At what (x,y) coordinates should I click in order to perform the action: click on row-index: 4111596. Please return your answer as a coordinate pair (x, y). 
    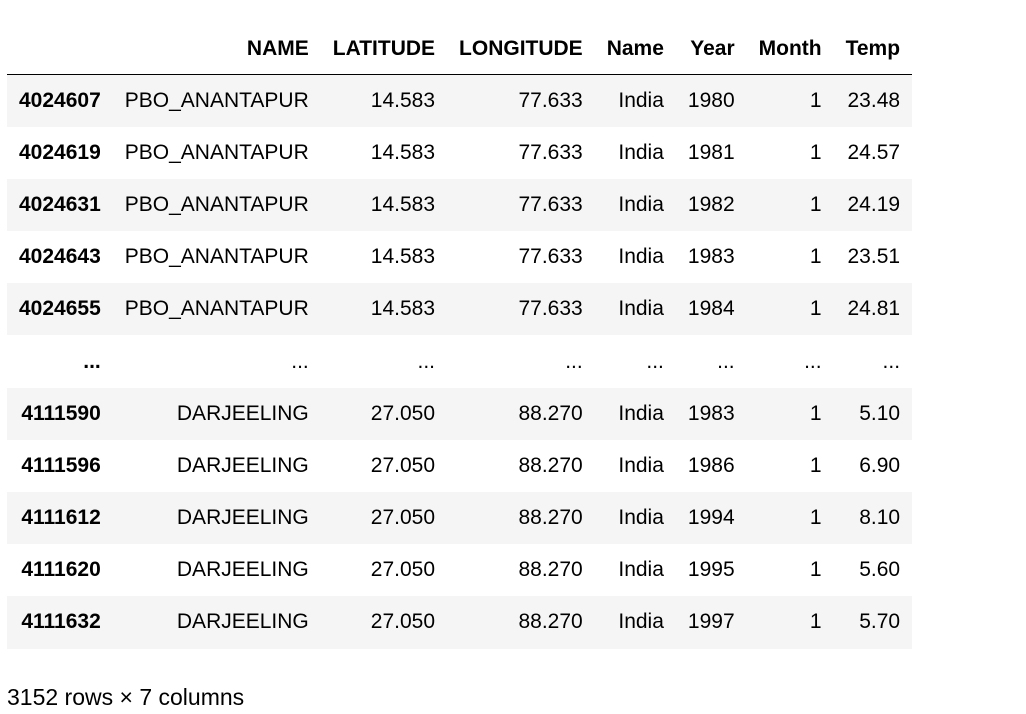
    Looking at the image, I should click on (61, 465).